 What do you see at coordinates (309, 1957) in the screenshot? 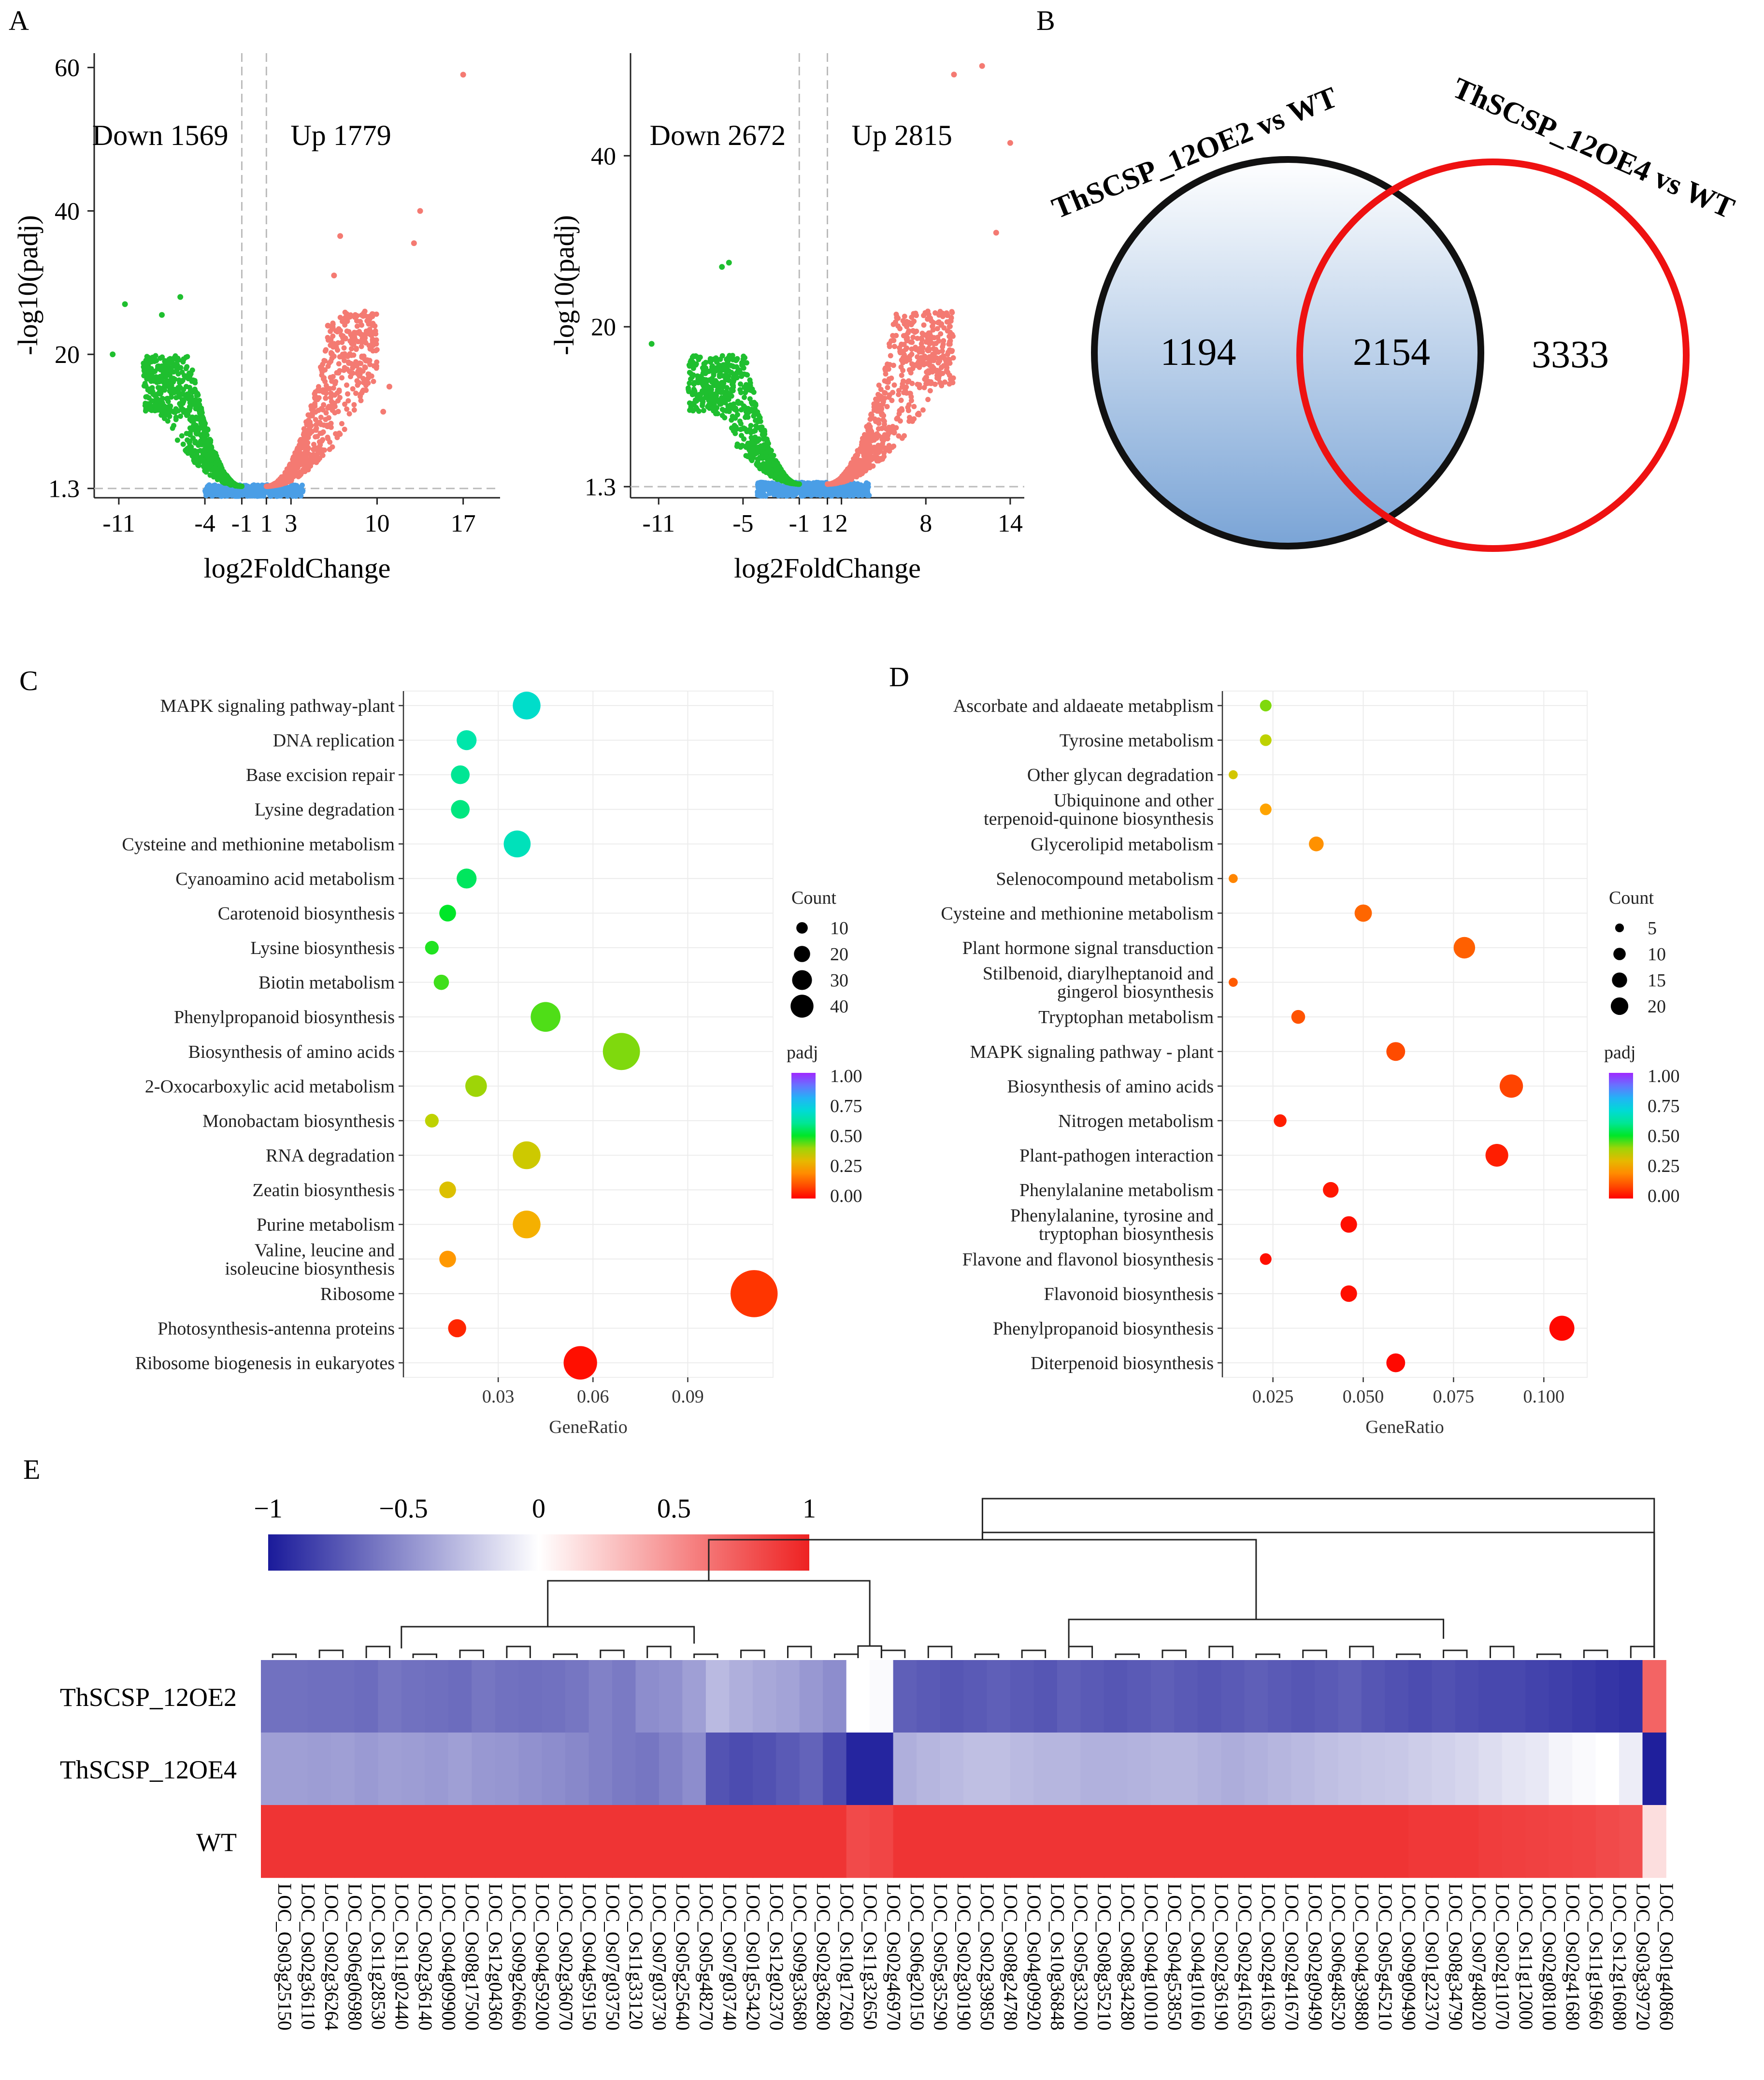
I see `heat-col-label: LOC_Os02g36110` at bounding box center [309, 1957].